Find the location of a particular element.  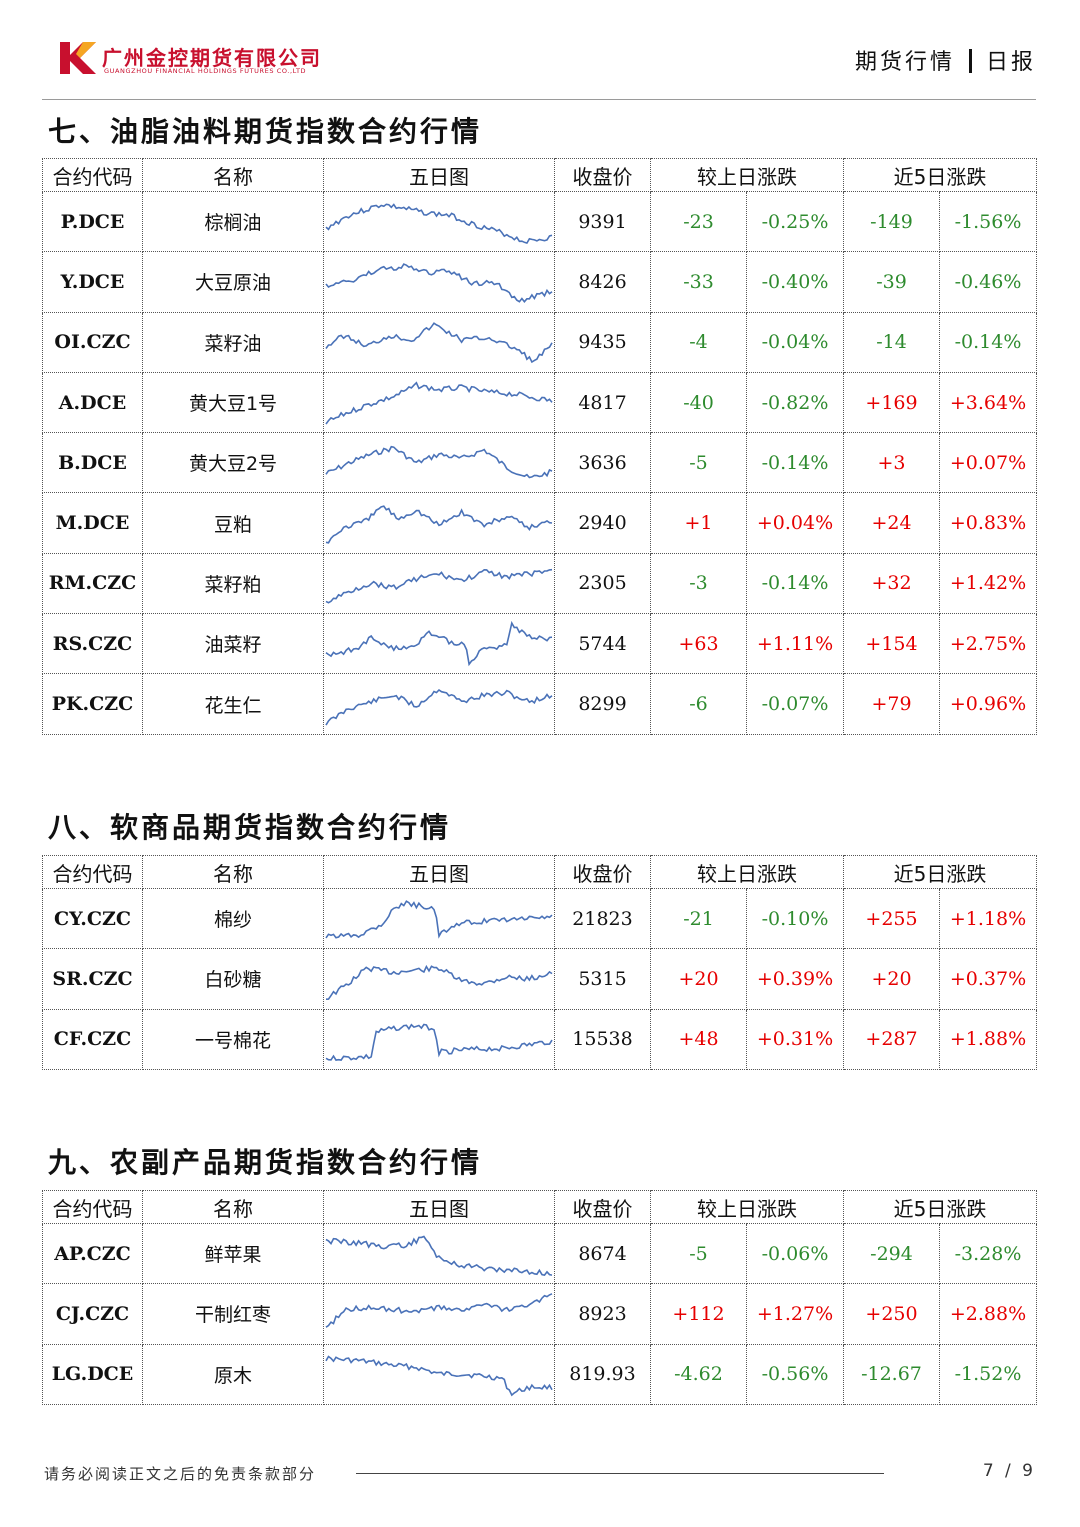

table-row: RM.CZC 菜籽粕 2305 -3 -0.14% +32 +1.42% is located at coordinates (540, 583).